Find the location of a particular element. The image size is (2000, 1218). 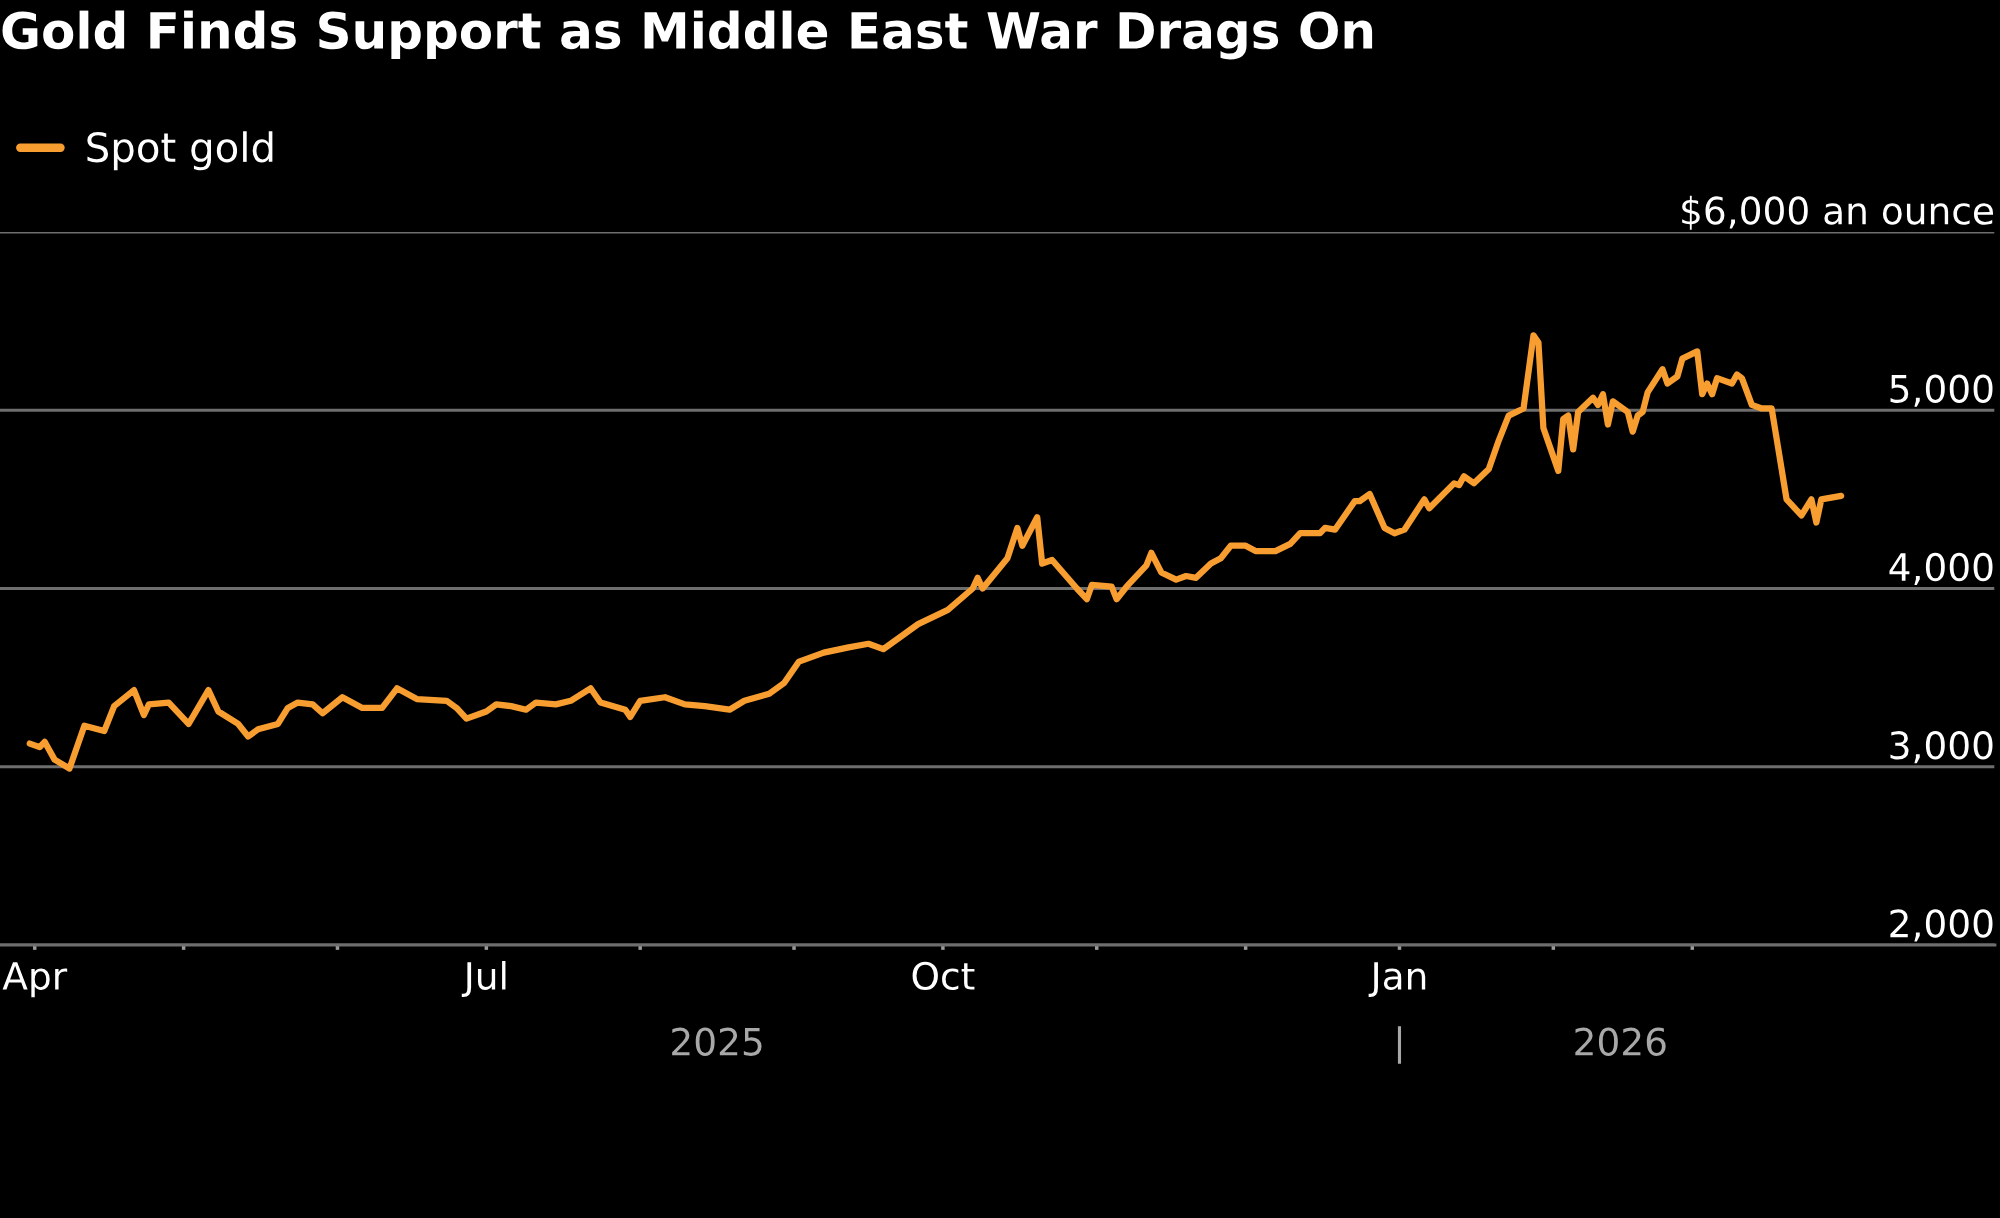

text: 2025 is located at coordinates (717, 1041).